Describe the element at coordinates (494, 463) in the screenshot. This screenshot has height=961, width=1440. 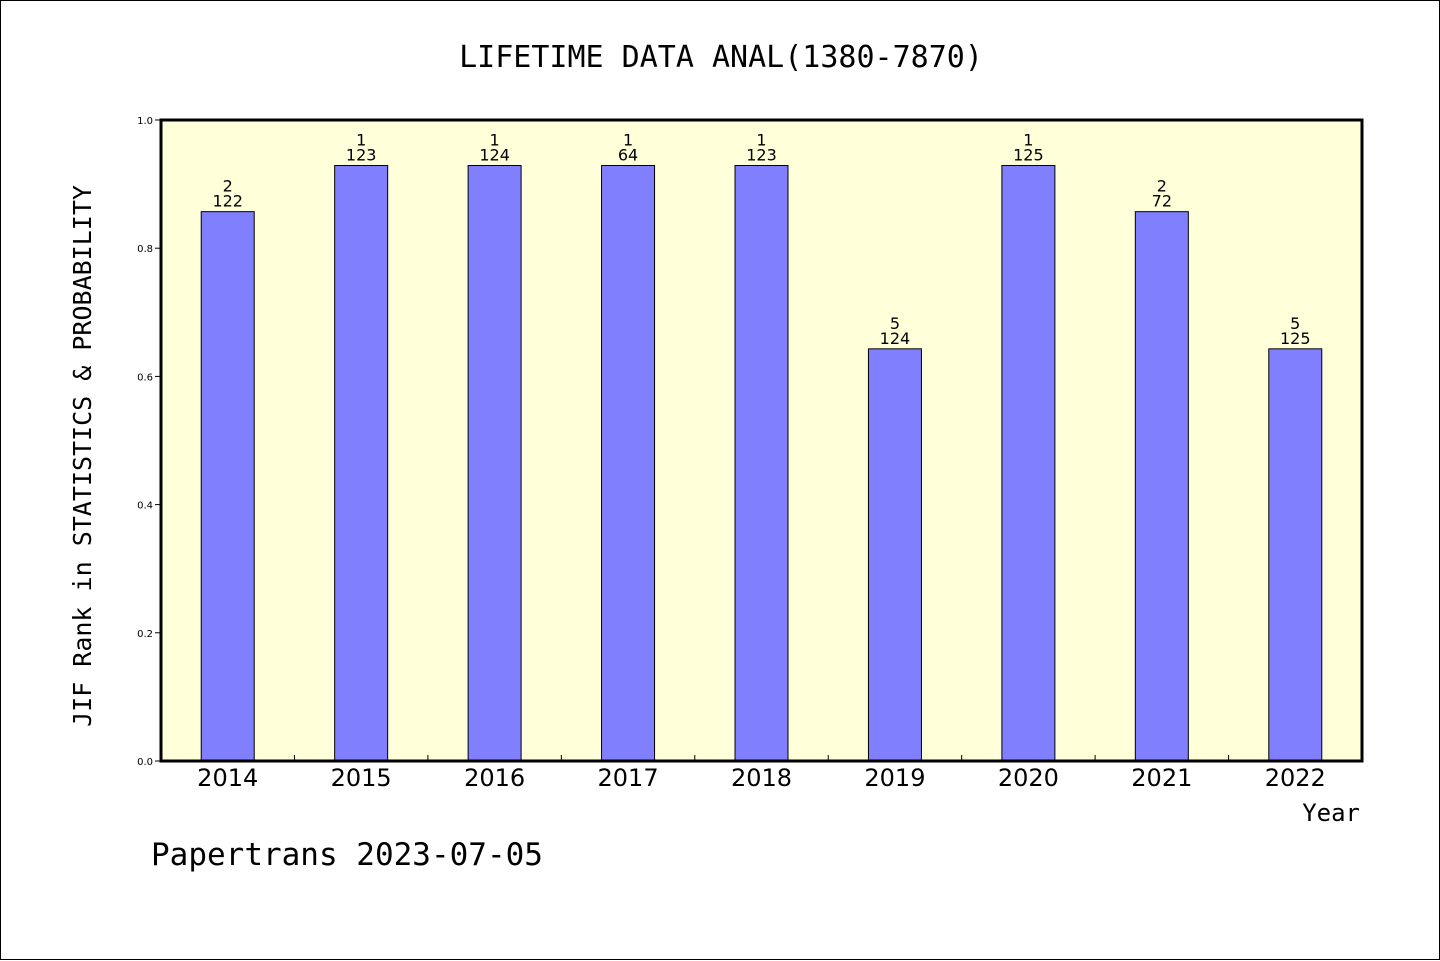
I see `bar-2016` at that location.